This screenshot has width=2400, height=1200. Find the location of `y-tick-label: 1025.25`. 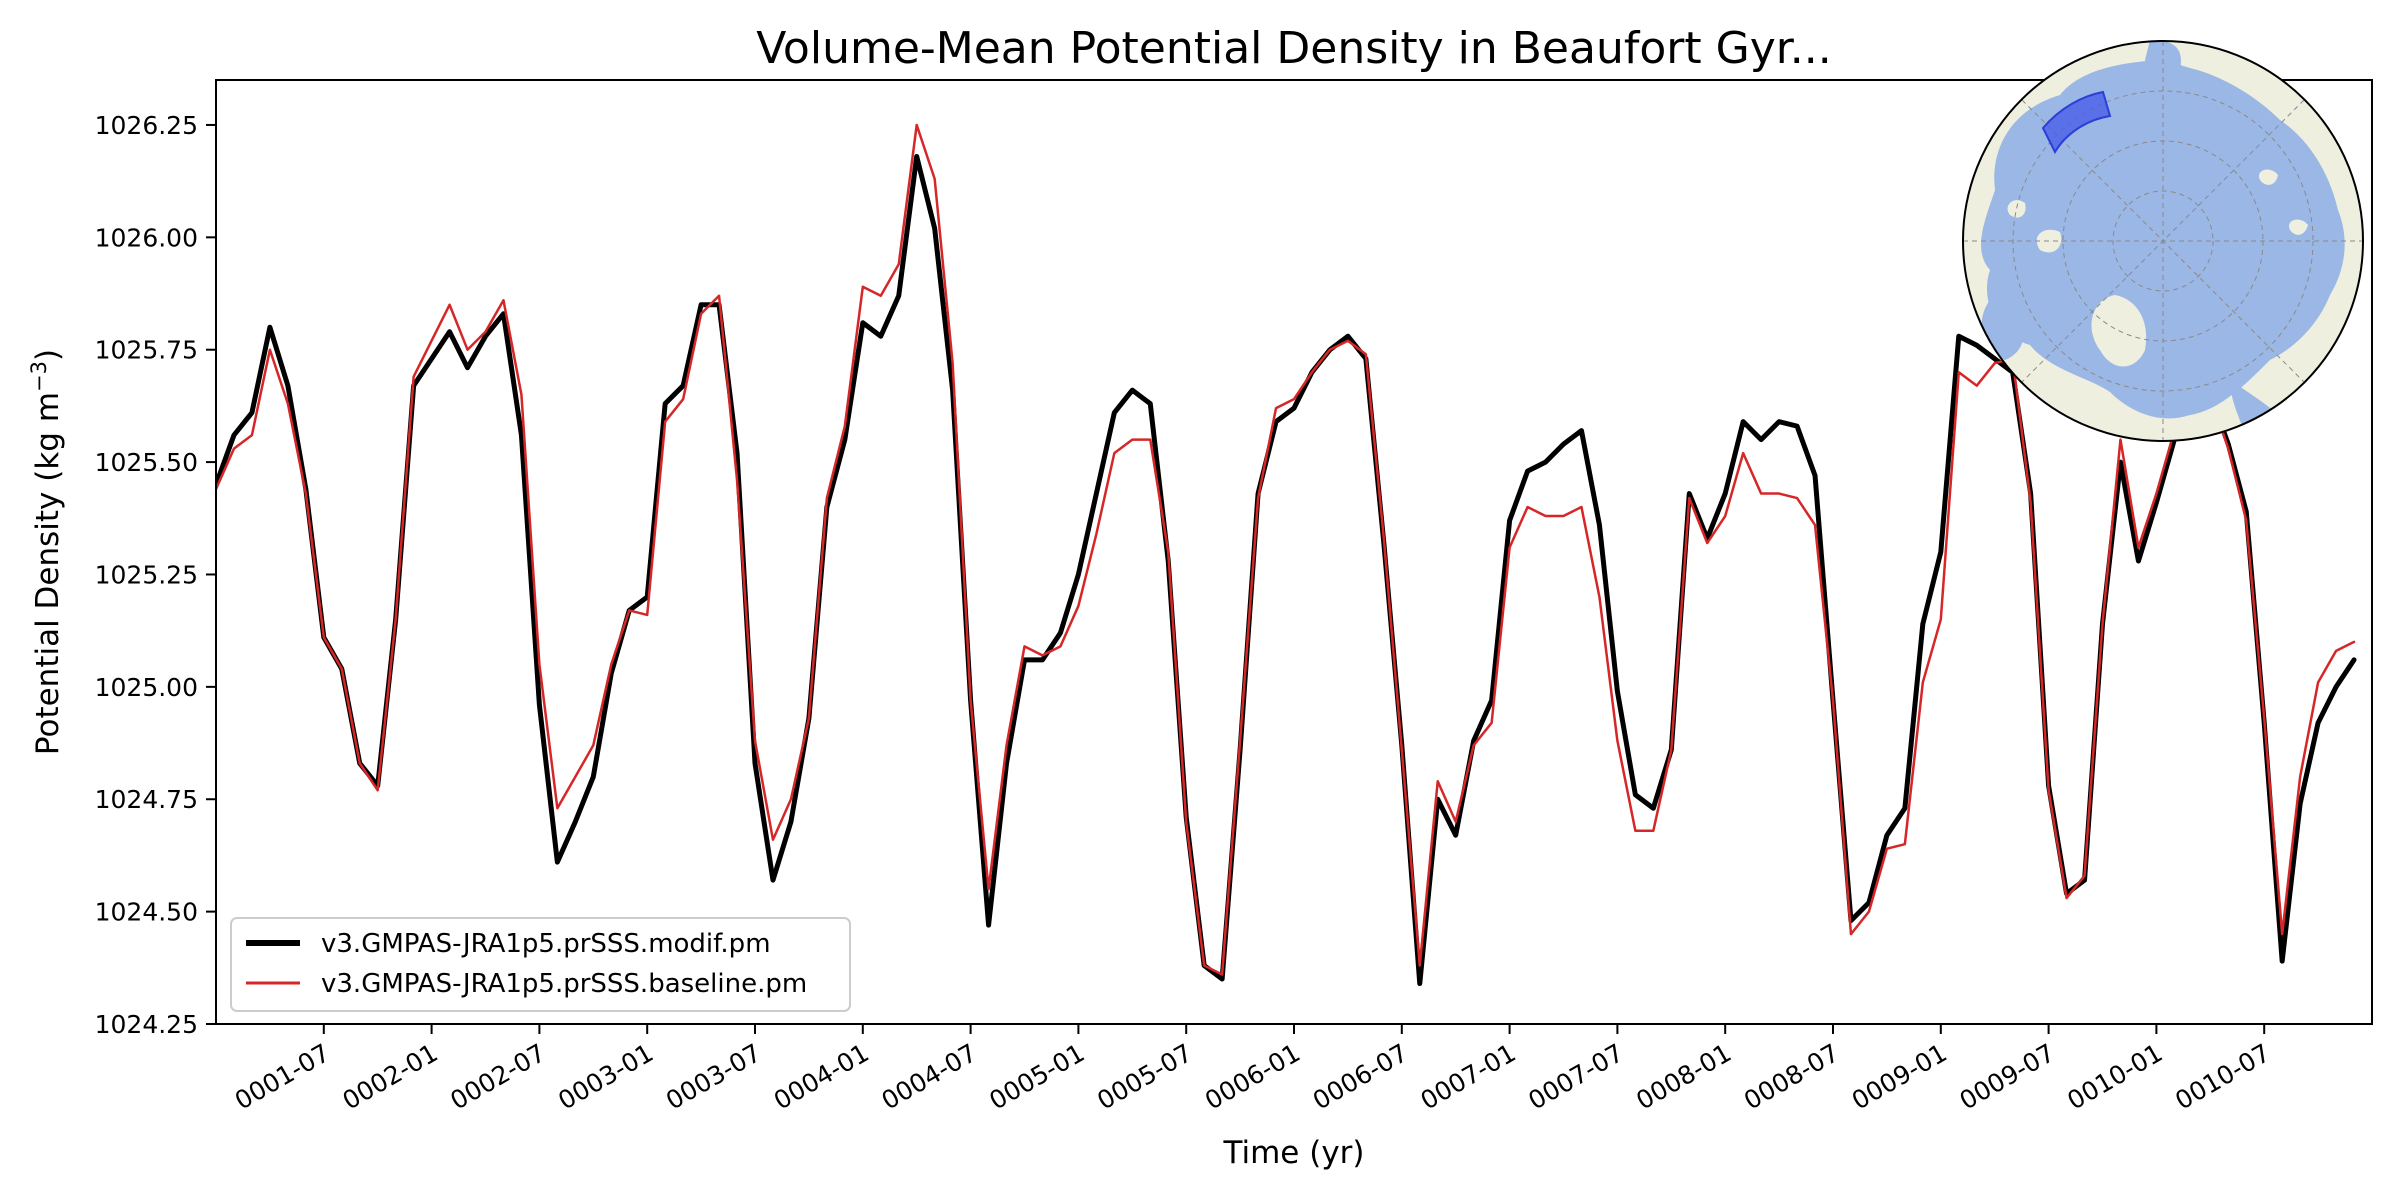

y-tick-label: 1025.25 is located at coordinates (146, 574).